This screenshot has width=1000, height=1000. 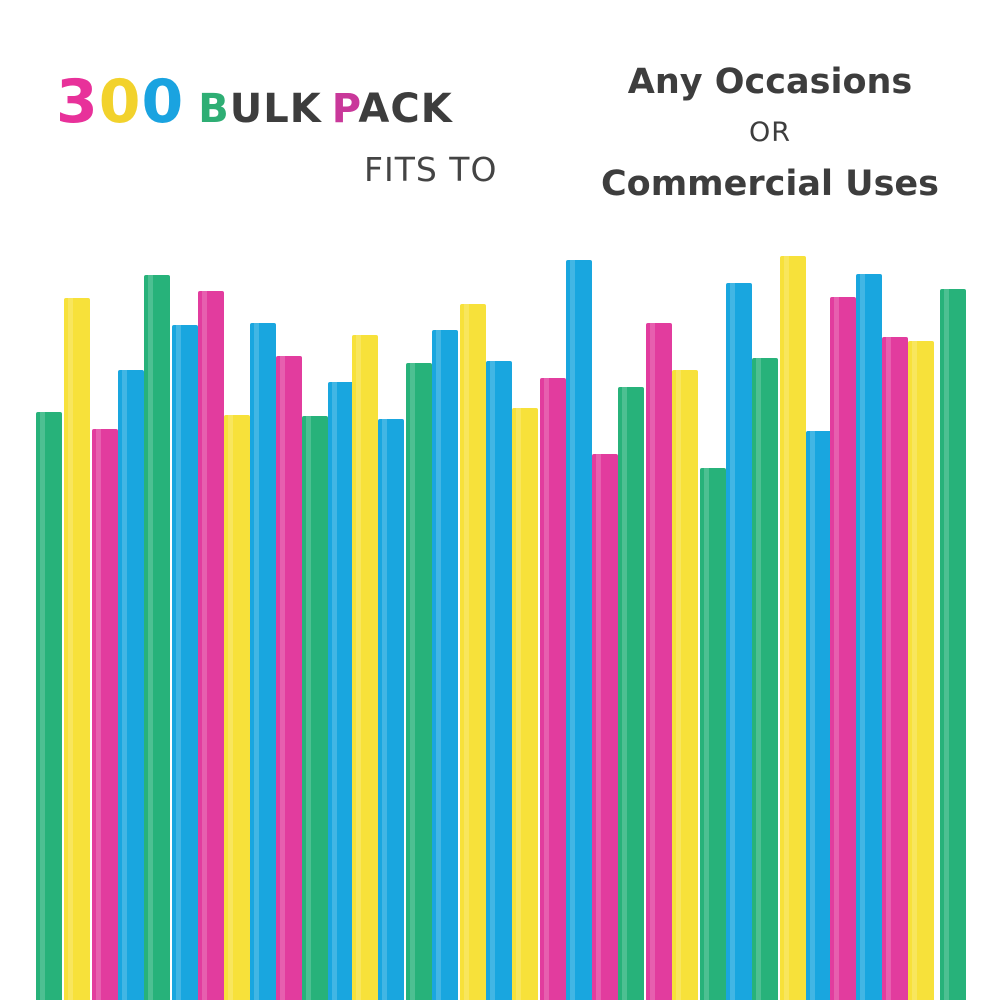 I want to click on count-digit: 3, so click(x=77, y=102).